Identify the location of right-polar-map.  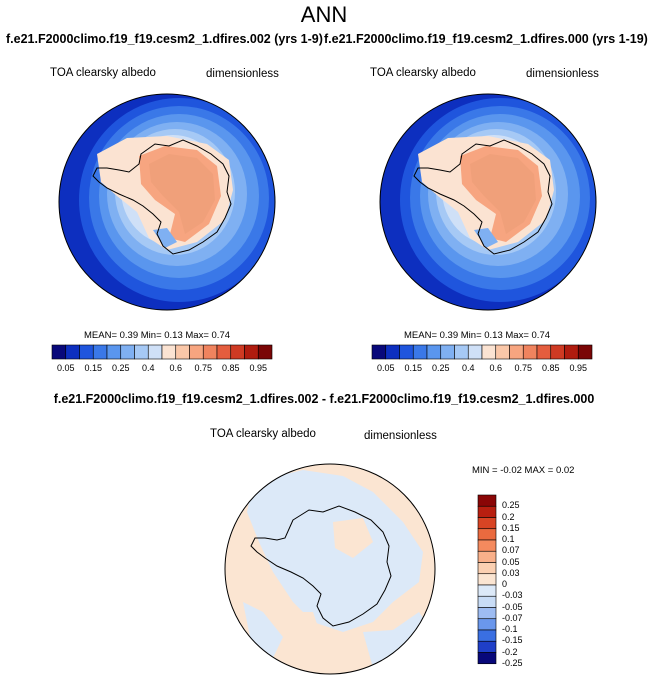
(488, 202).